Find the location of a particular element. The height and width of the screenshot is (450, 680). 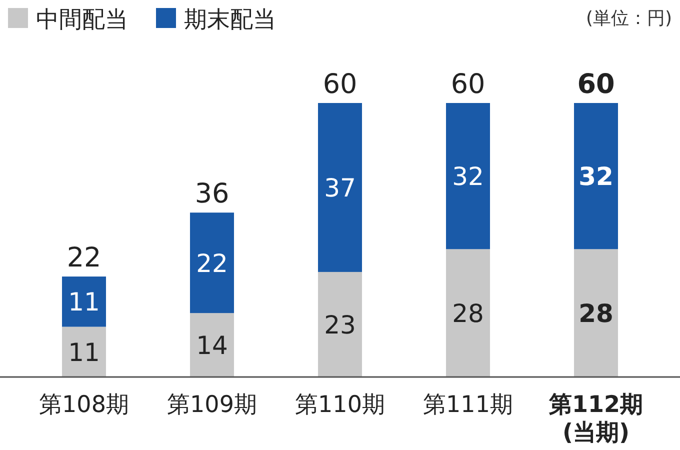

legend-label: 期末配当 is located at coordinates (230, 20).